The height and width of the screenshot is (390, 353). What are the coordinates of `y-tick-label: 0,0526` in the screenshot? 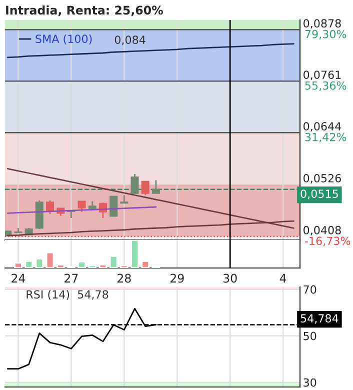 It's located at (322, 179).